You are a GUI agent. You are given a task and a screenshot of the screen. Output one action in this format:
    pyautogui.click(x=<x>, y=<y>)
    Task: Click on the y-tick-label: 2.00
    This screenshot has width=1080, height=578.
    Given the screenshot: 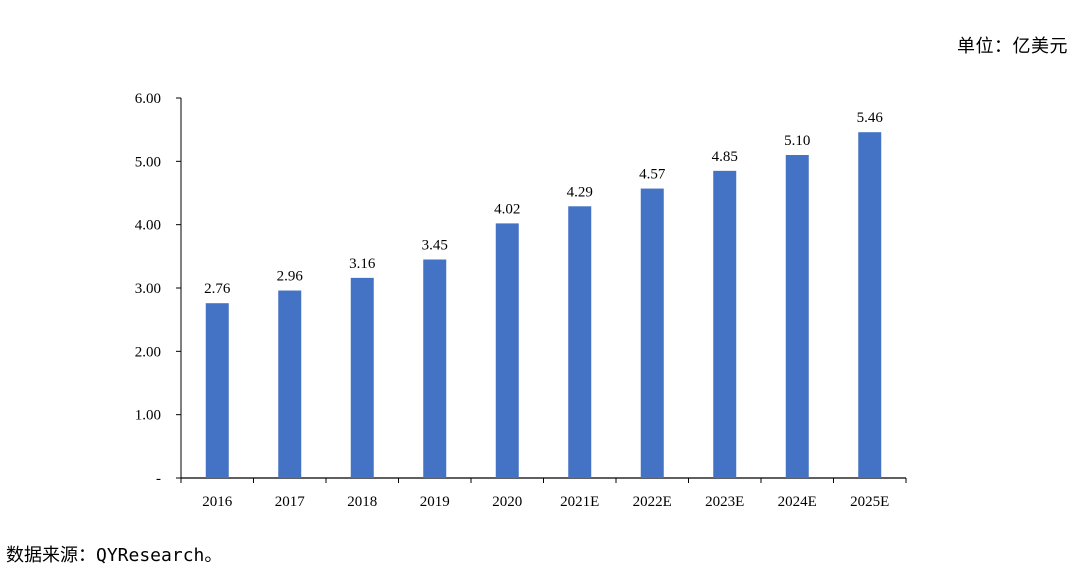 What is the action you would take?
    pyautogui.click(x=148, y=352)
    